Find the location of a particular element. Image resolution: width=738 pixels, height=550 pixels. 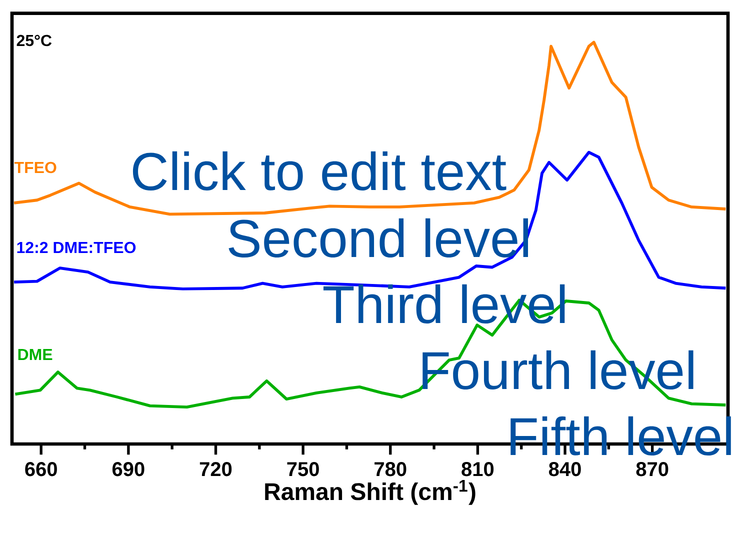

x-tick-label: 840 is located at coordinates (564, 469).